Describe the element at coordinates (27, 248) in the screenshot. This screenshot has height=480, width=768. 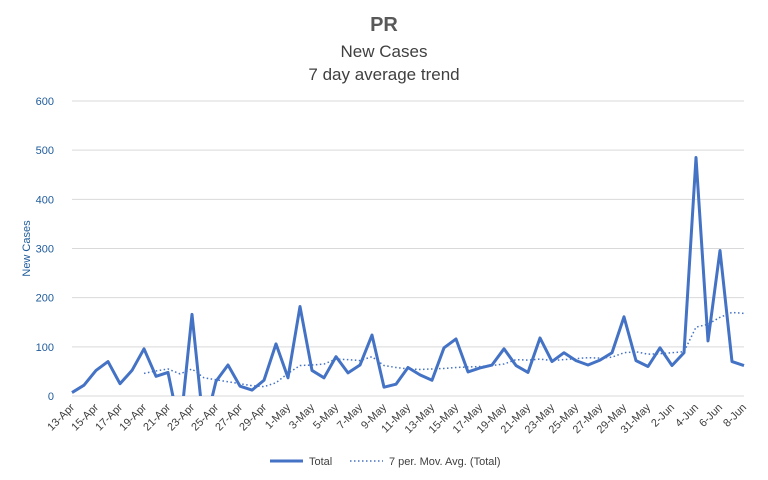
I see `y-axis-title: New Cases` at that location.